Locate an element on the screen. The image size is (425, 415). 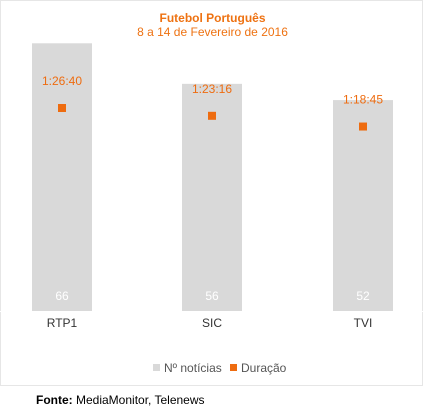
source-label: Fonte: is located at coordinates (54, 400).